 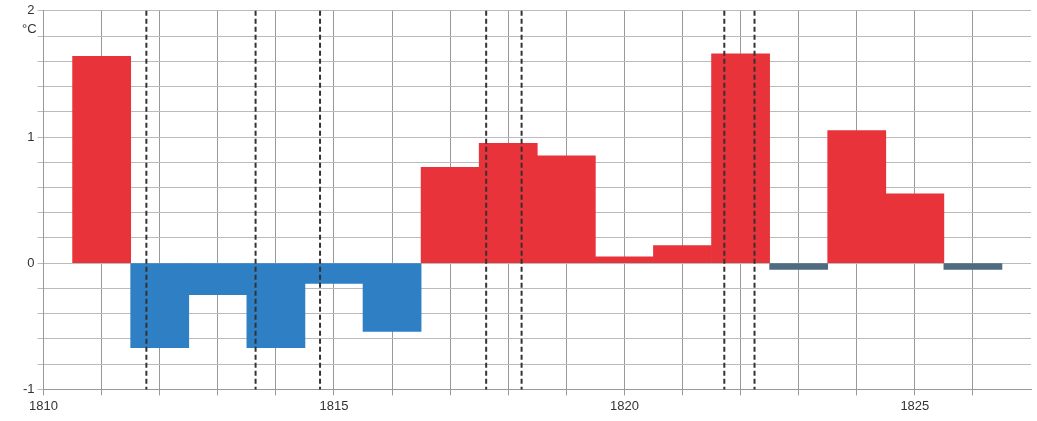 I want to click on x-tick-label: 1810, so click(x=44, y=405).